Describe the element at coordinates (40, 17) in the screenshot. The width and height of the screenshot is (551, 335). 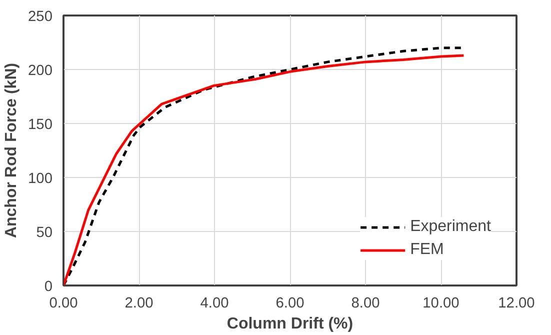
I see `y-tick-label: 250` at that location.